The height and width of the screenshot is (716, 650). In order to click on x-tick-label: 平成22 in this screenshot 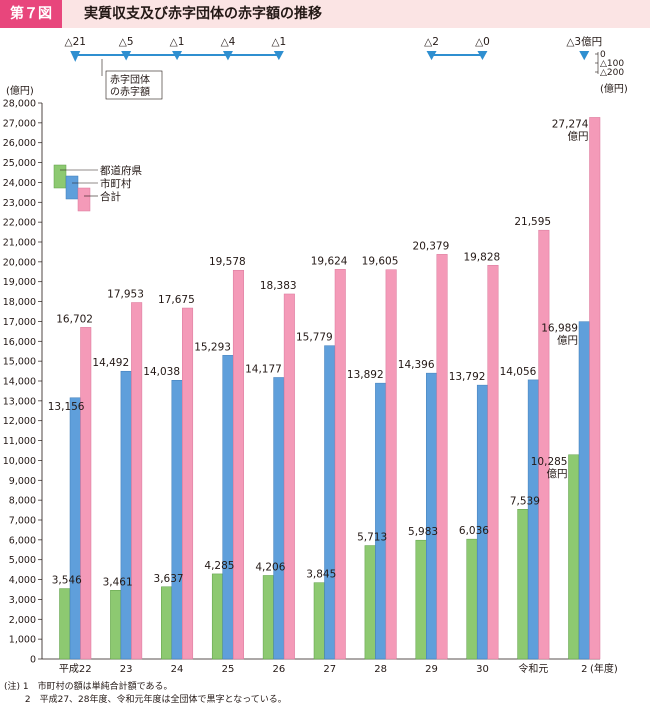, I will do `click(75, 669)`.